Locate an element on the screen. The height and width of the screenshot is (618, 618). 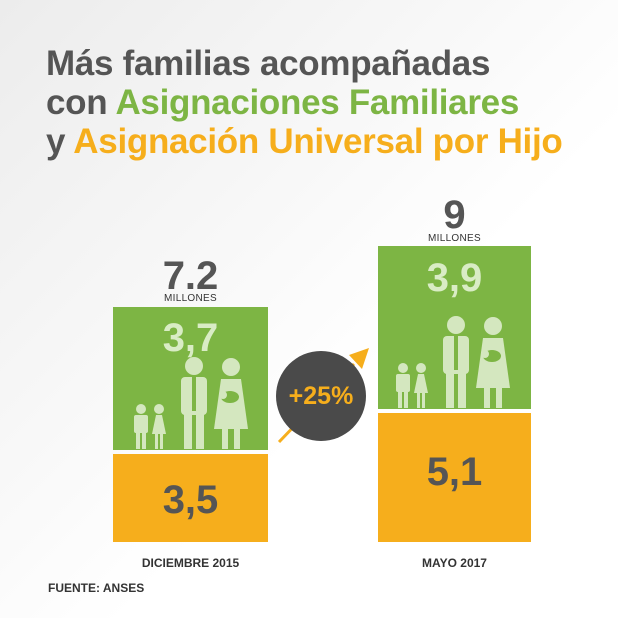
bar-auh-may-2017 is located at coordinates (454, 477).